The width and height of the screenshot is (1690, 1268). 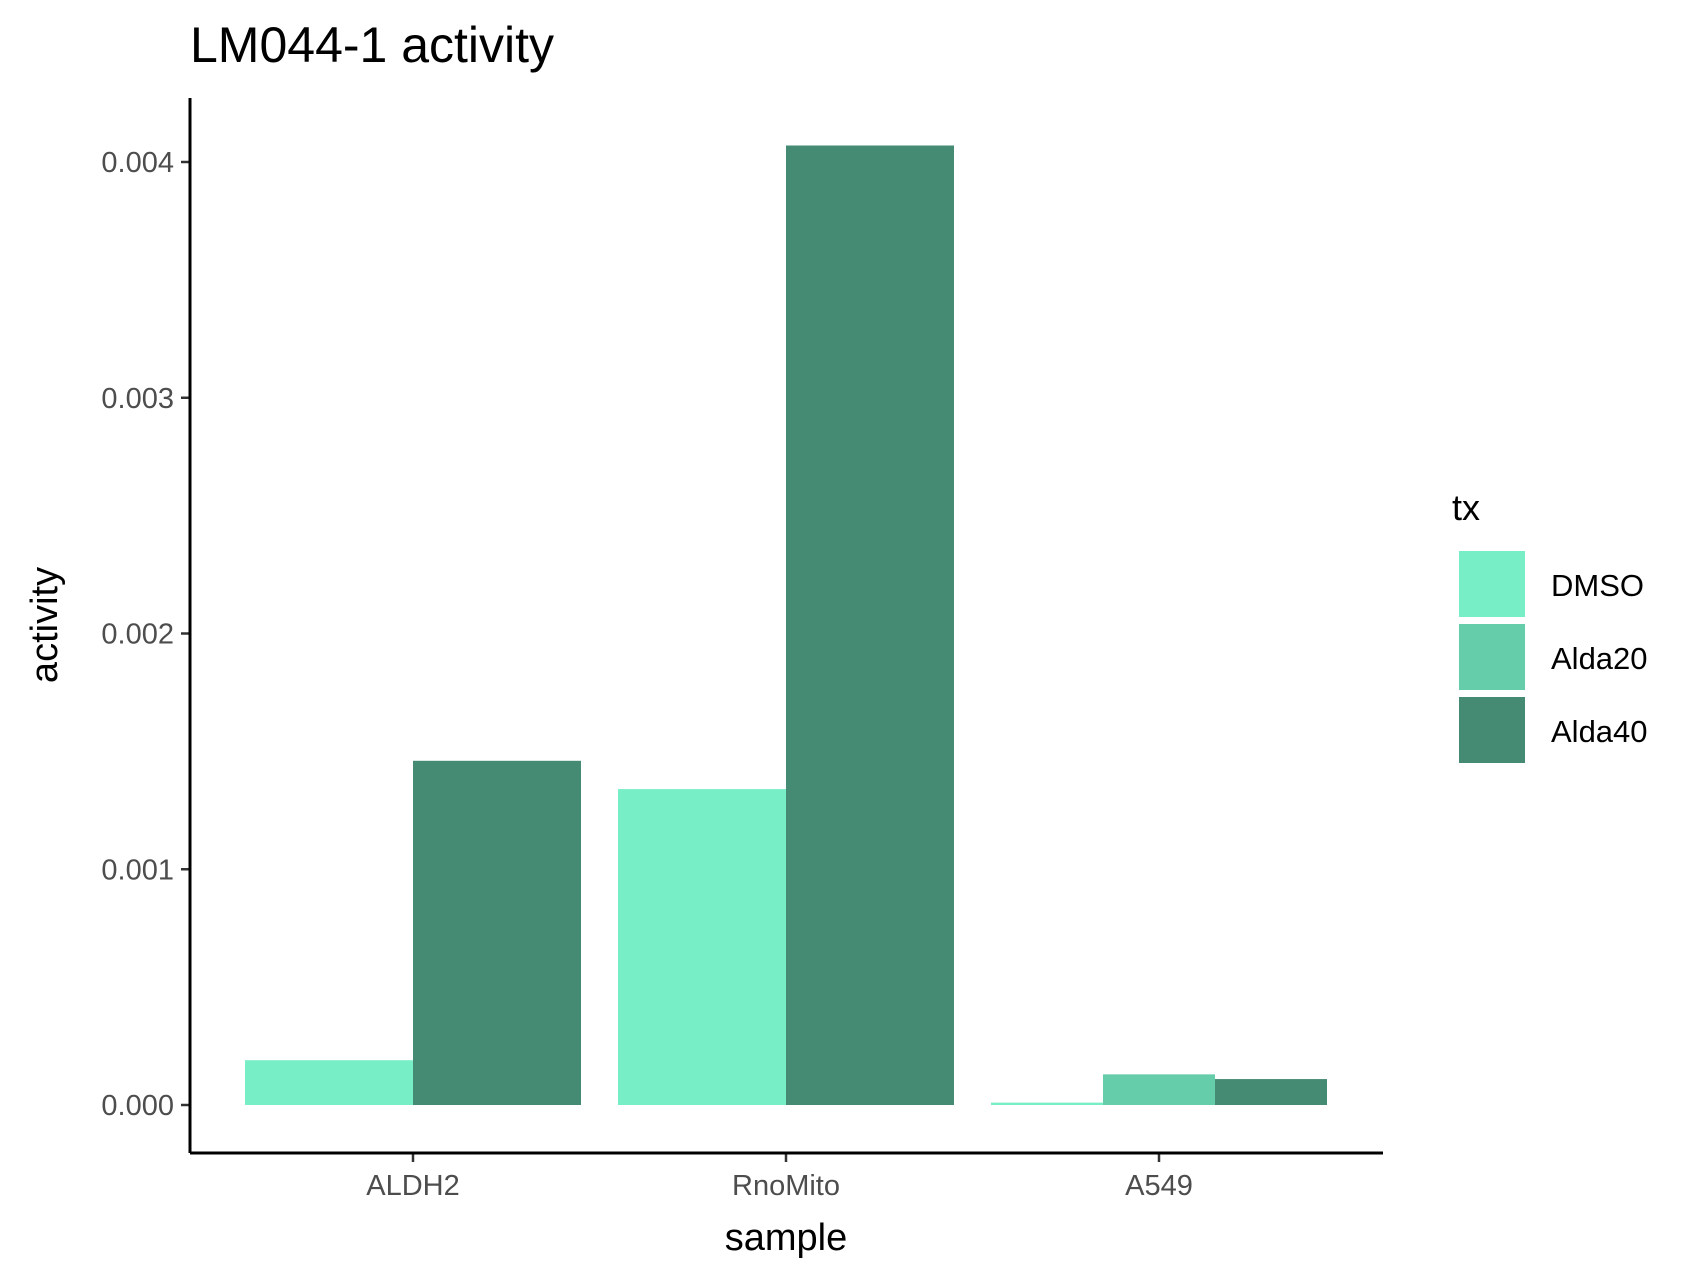 What do you see at coordinates (329, 1082) in the screenshot?
I see `bar-aldh2-dmso` at bounding box center [329, 1082].